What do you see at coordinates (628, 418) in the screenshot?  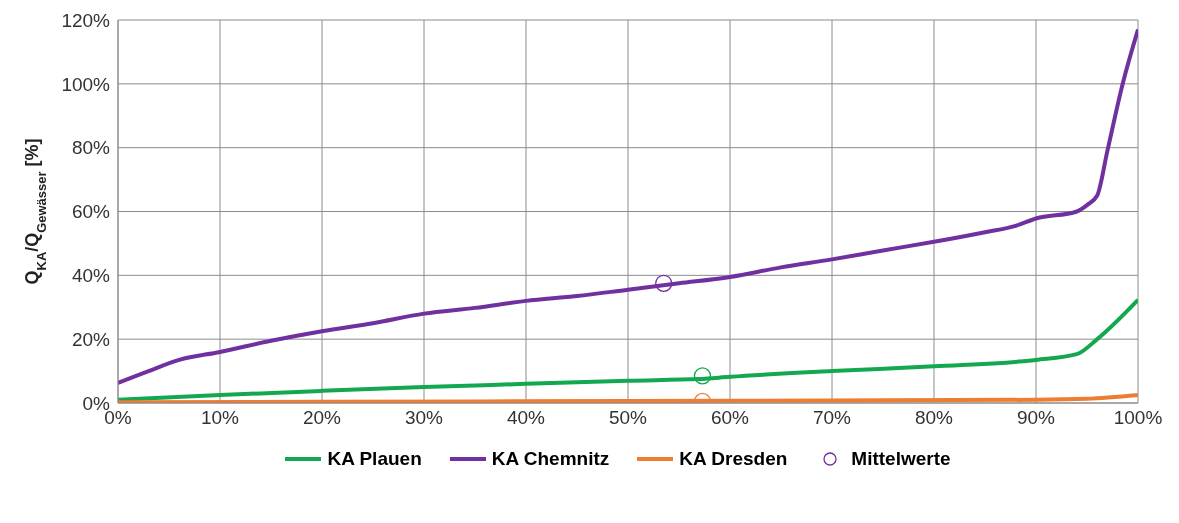 I see `x-tick-label: 50%` at bounding box center [628, 418].